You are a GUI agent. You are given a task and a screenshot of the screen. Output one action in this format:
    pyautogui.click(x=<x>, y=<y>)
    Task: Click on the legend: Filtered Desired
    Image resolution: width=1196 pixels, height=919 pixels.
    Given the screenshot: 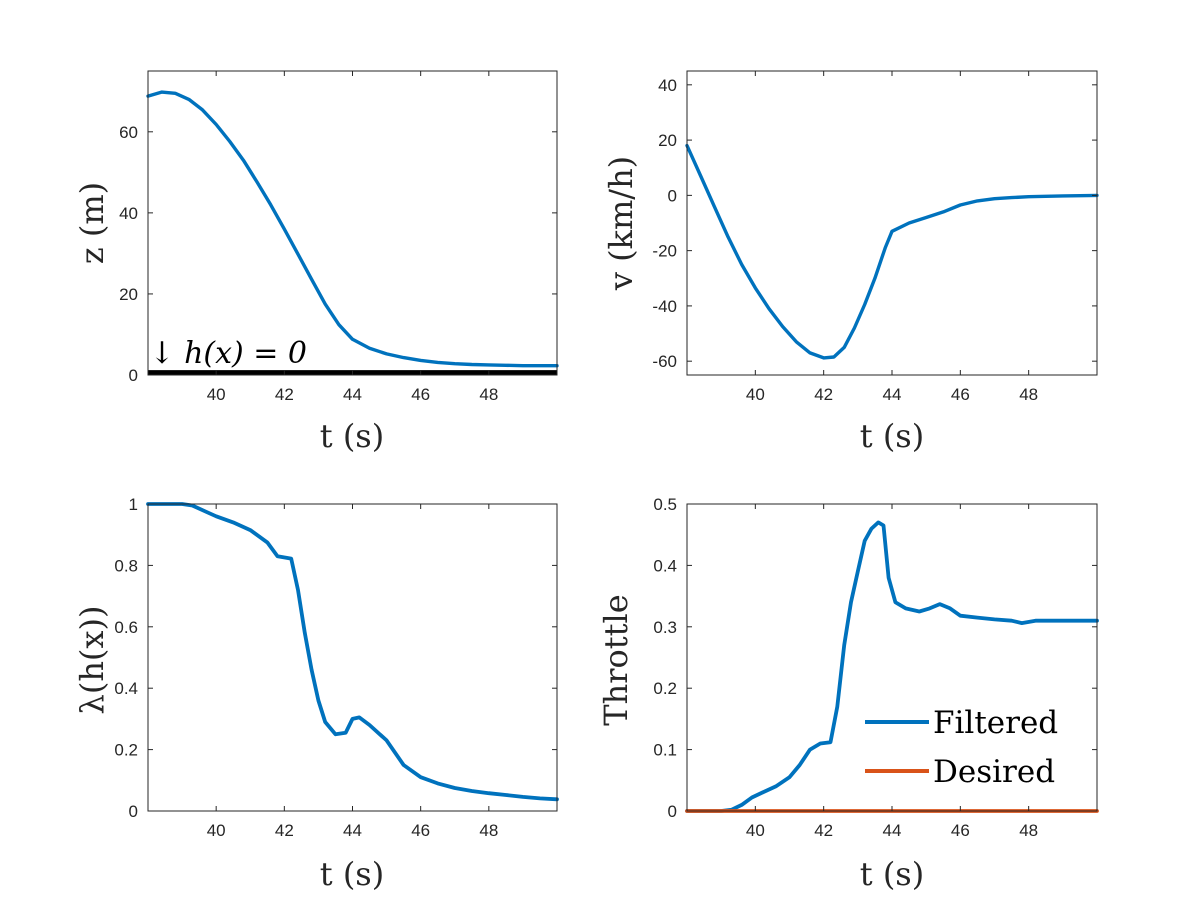 What is the action you would take?
    pyautogui.click(x=961, y=747)
    